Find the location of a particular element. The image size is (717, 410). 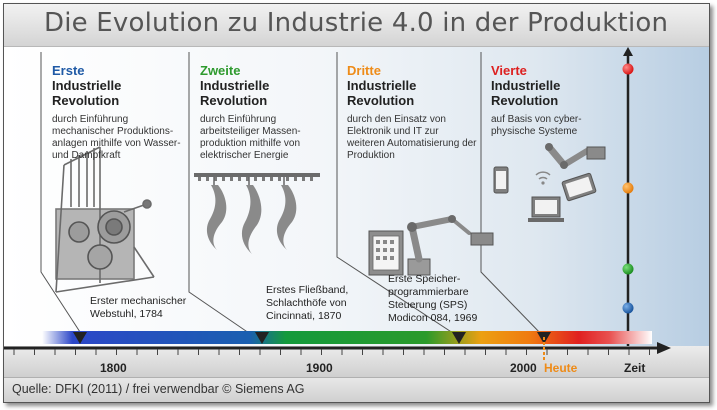

revolution-third-ordinal: Dritte is located at coordinates (364, 70).